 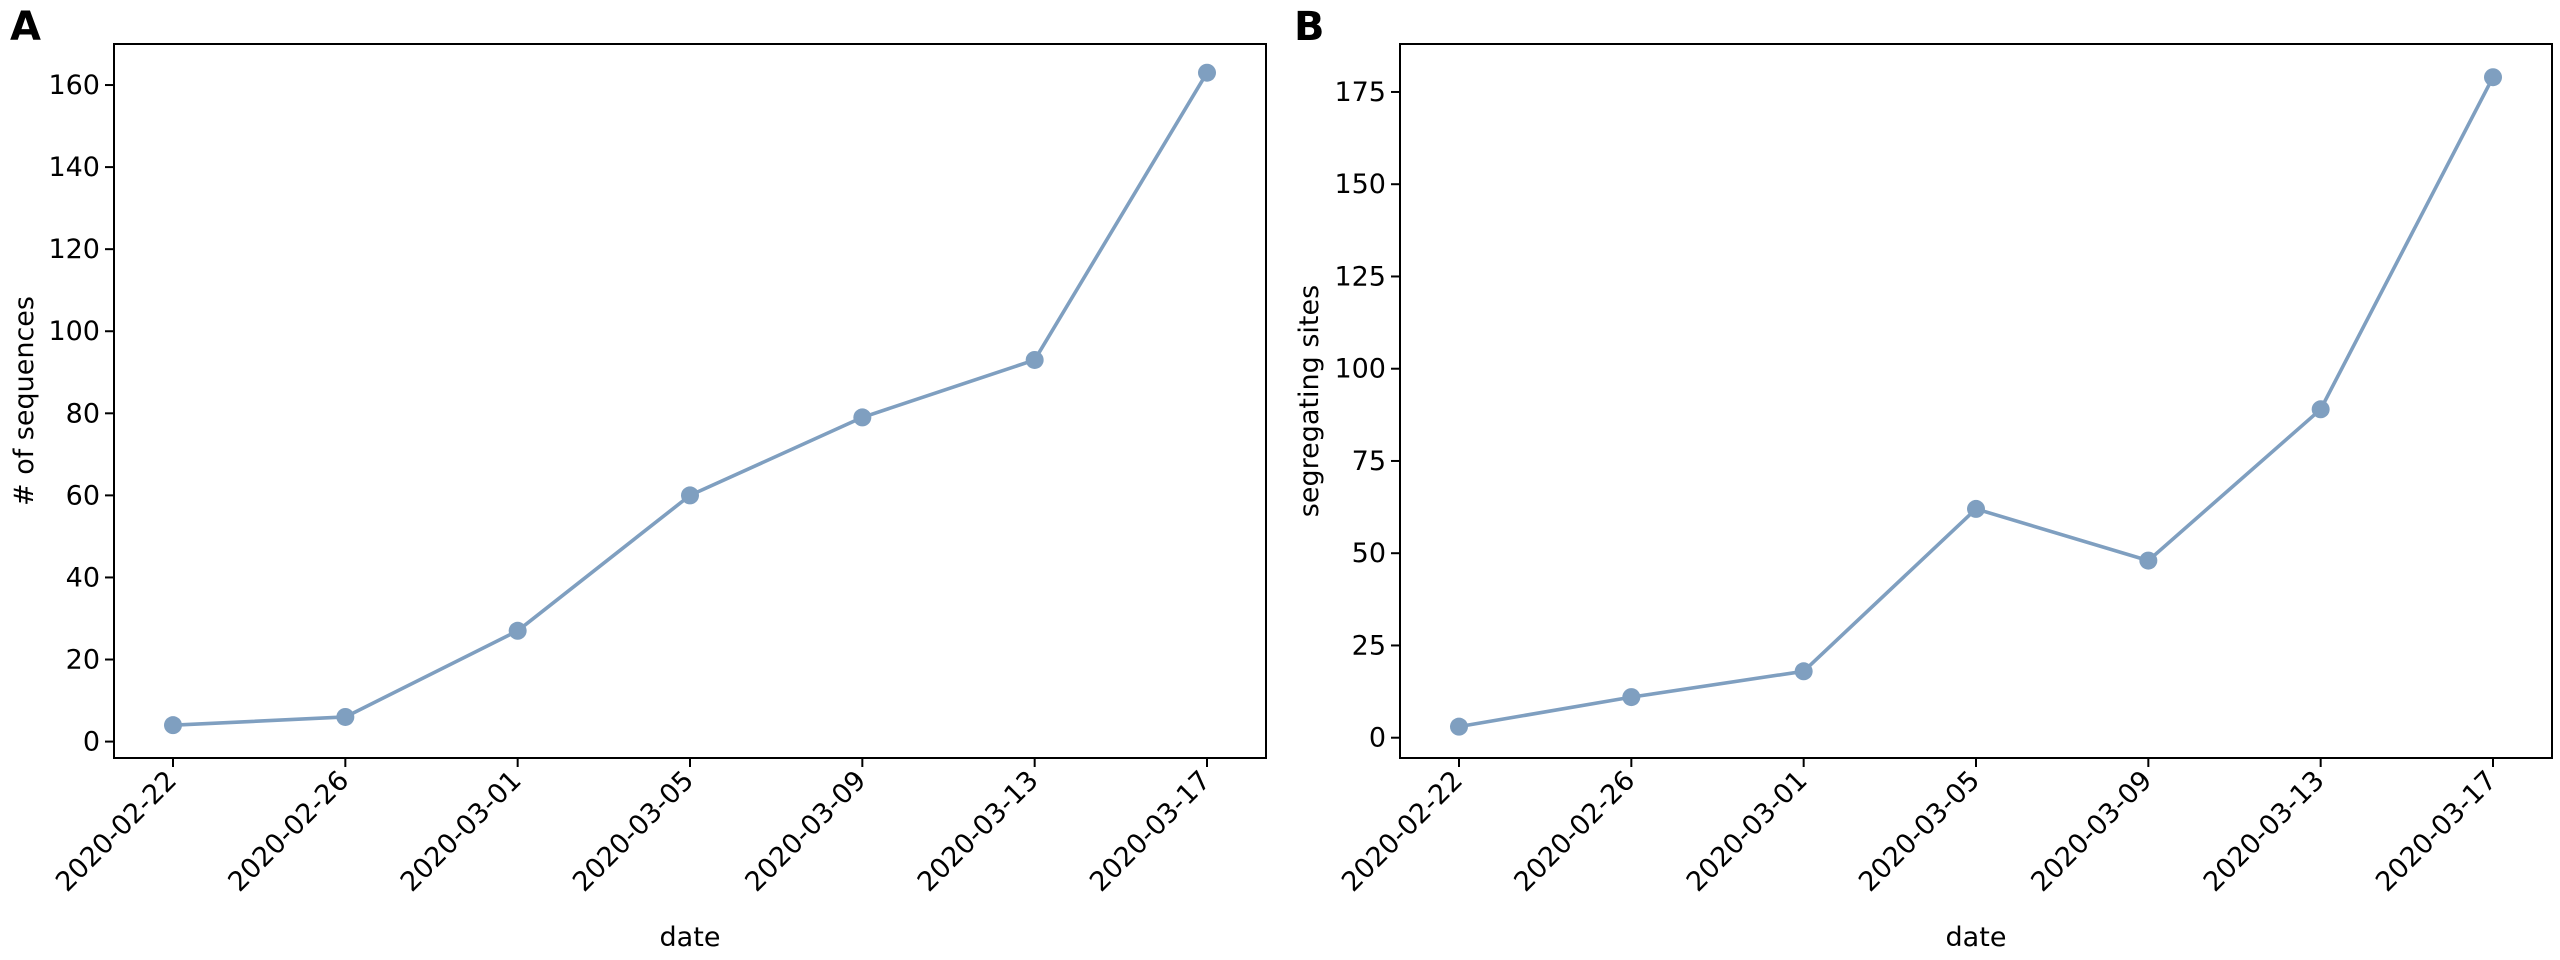 I want to click on y-tick-label: 60, so click(x=83, y=495).